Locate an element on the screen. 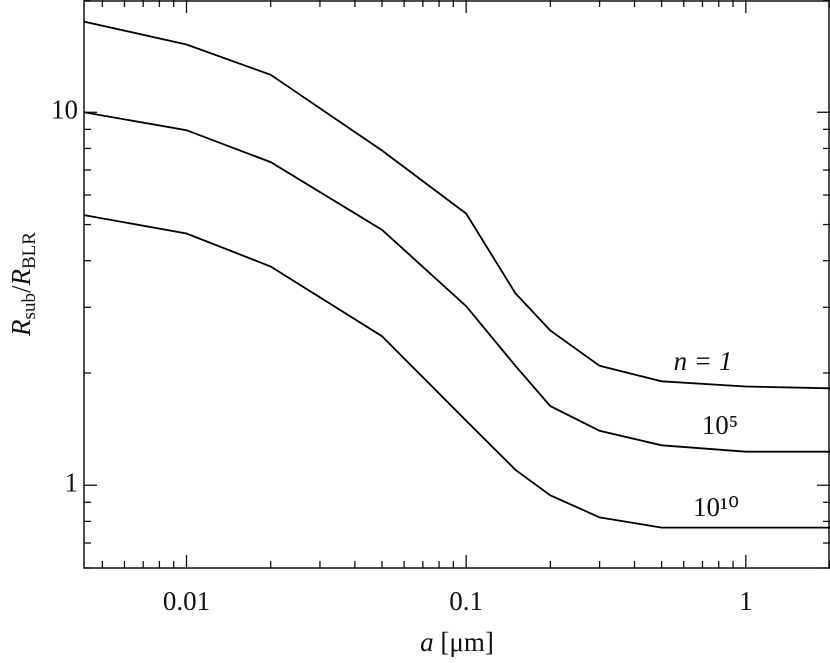  curve-label: n = 1 is located at coordinates (703, 361).